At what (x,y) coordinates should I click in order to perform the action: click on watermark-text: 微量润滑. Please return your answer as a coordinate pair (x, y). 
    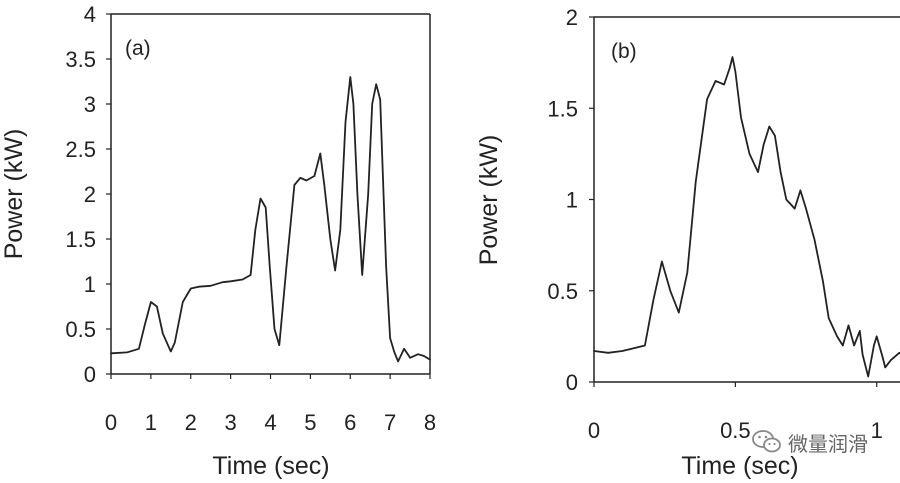
    Looking at the image, I should click on (828, 443).